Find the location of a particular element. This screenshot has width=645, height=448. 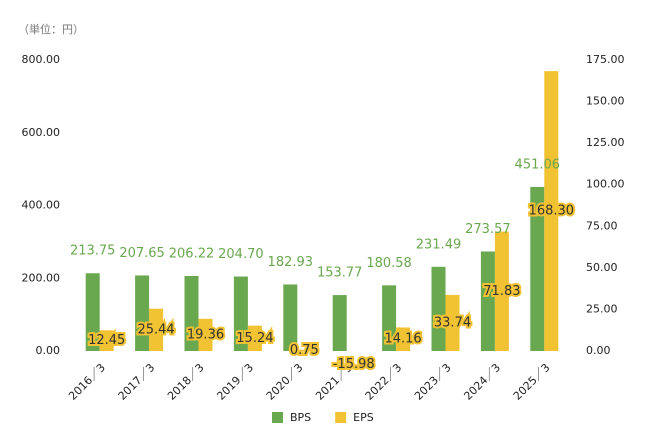

x-tick-label: 2019／3 is located at coordinates (235, 382).